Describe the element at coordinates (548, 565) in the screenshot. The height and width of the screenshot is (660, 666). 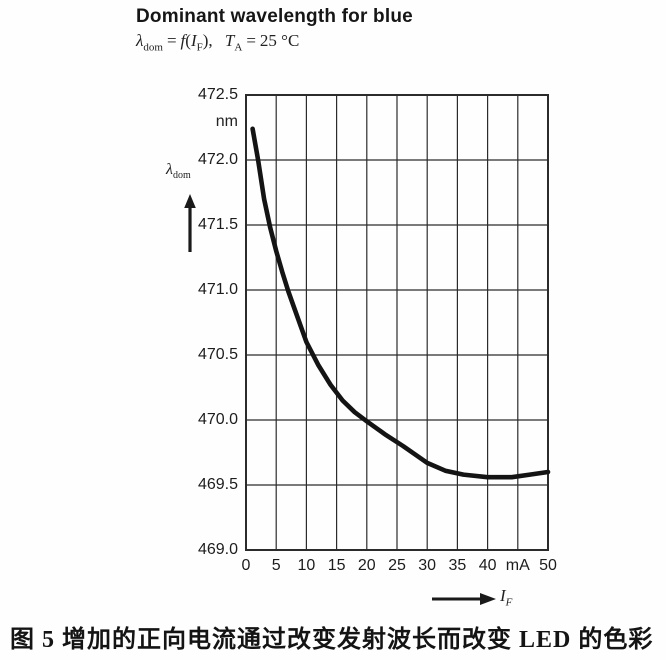
I see `x-tick-label: 50` at that location.